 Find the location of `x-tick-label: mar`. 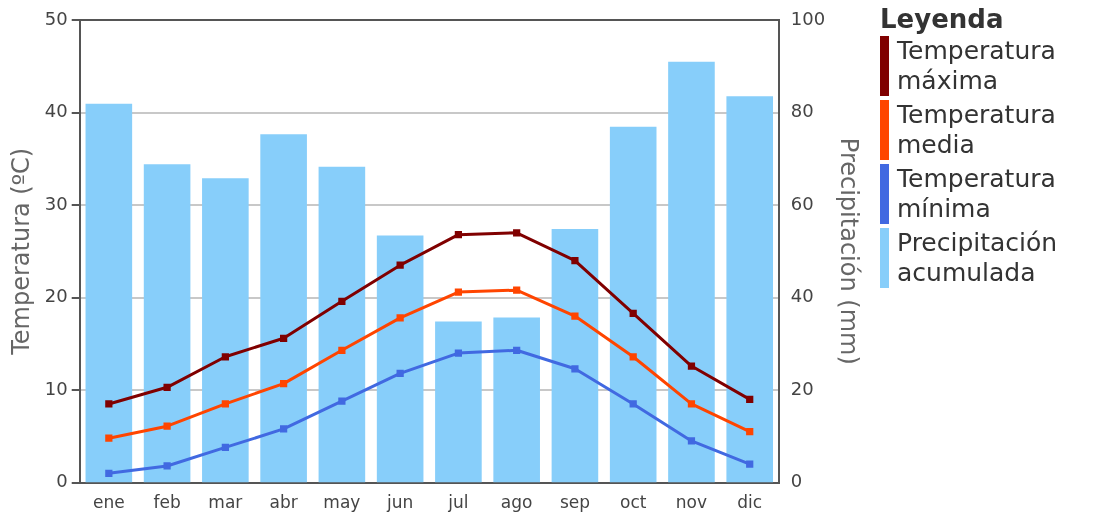

x-tick-label: mar is located at coordinates (225, 502).